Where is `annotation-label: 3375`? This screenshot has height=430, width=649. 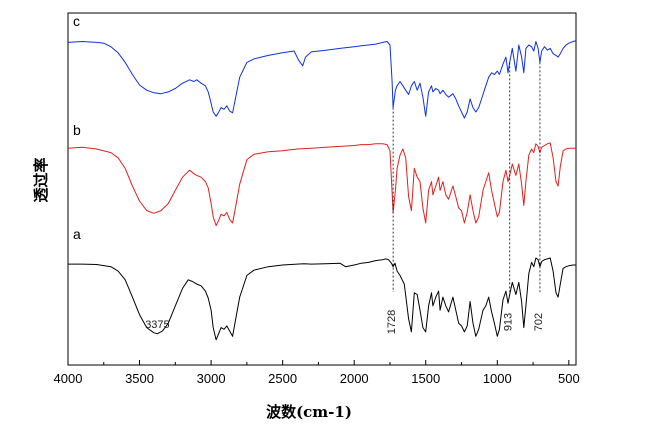 annotation-label: 3375 is located at coordinates (157, 325).